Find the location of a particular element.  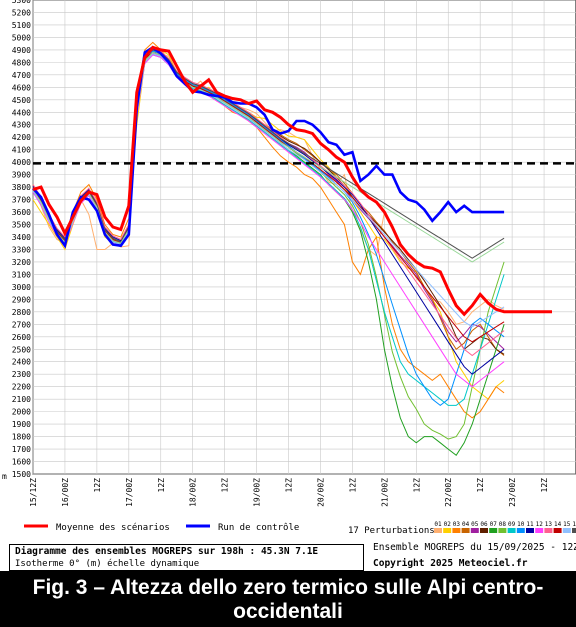

y-tick-label: 2900 is located at coordinates (21, 299).